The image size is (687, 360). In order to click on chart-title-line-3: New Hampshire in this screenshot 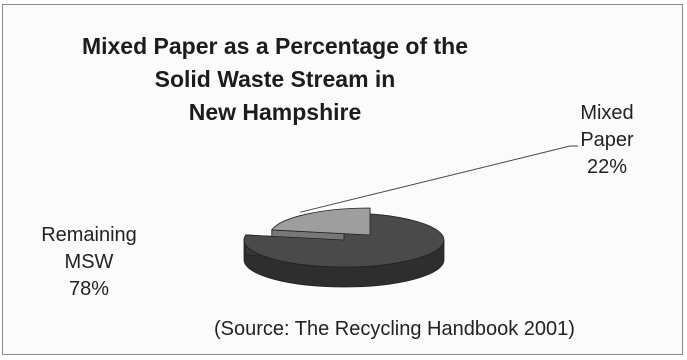, I will do `click(275, 112)`.